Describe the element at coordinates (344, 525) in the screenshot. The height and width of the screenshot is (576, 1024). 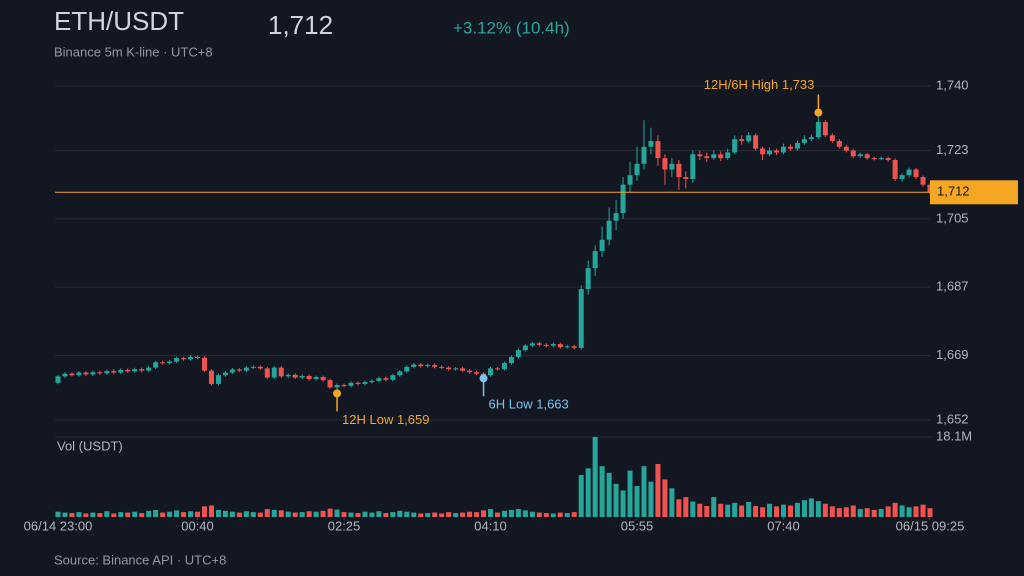
I see `x-tick-label: 02:25` at that location.